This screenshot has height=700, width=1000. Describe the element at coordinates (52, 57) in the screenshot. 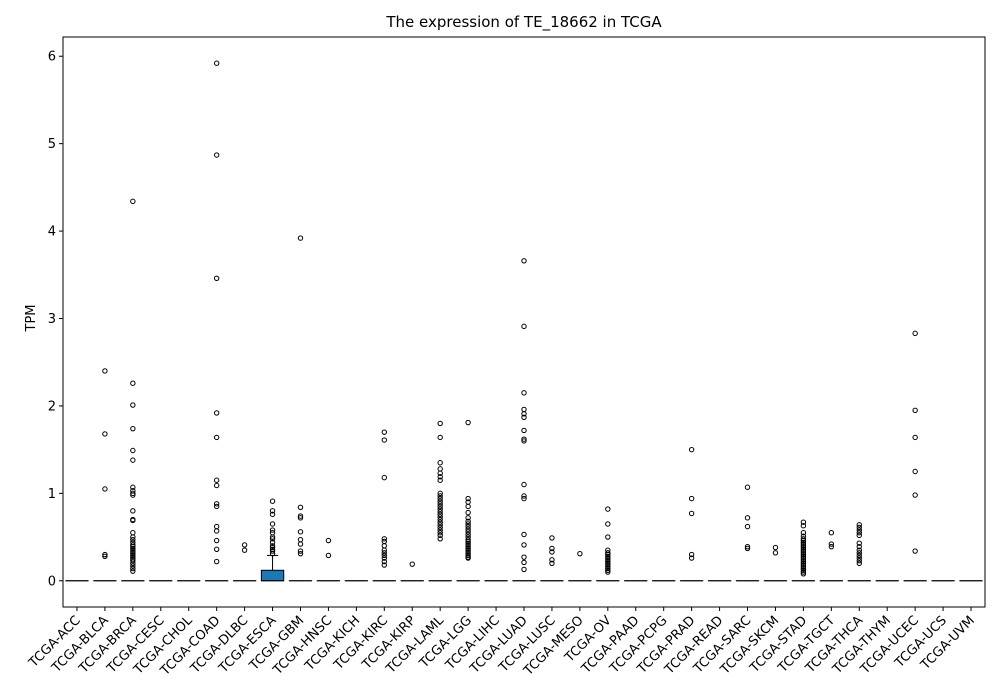

I see `y-tick-label: 6` at that location.